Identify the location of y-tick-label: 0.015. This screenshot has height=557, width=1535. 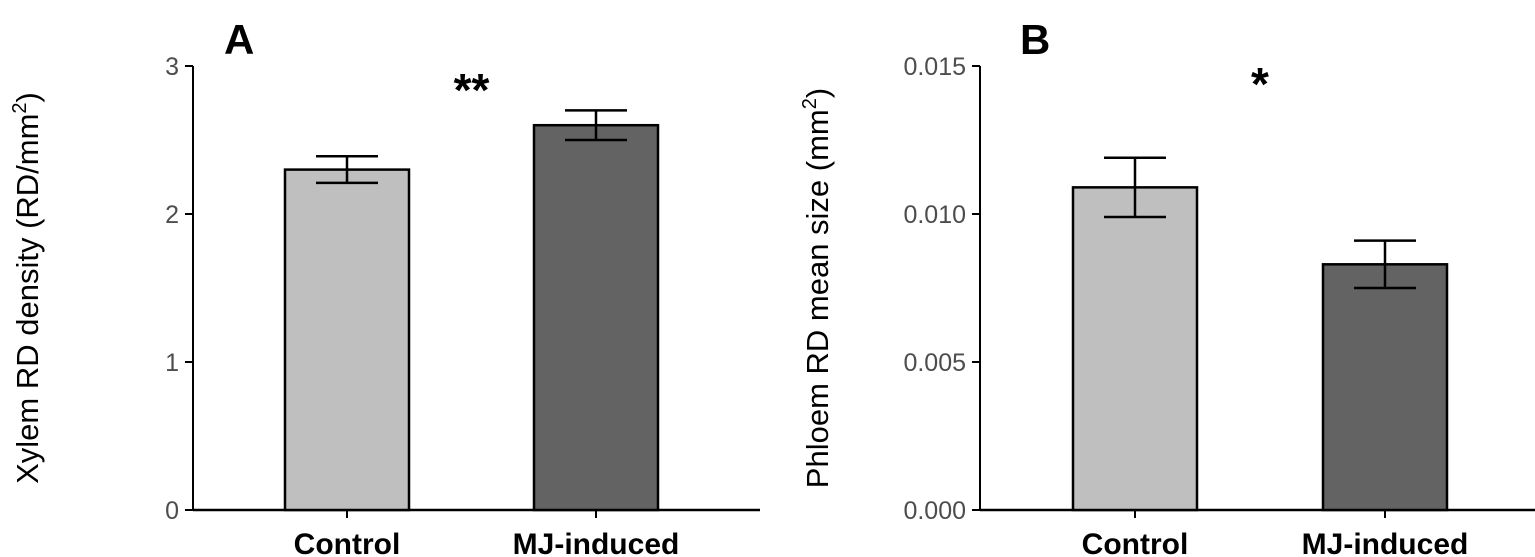
(934, 67).